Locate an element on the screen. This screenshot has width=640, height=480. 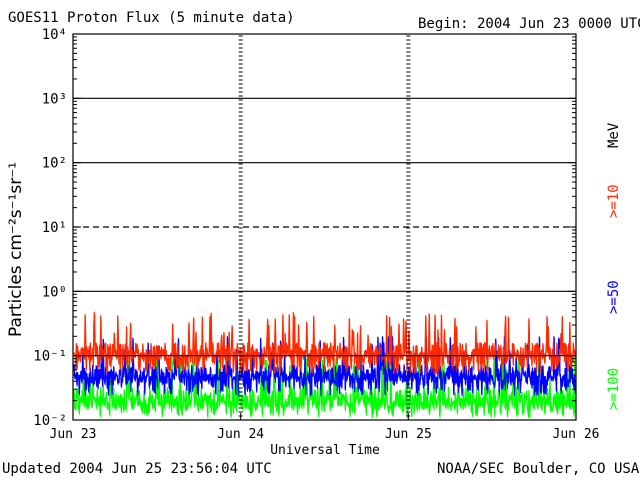
legend-10mev: >=10 is located at coordinates (614, 201).